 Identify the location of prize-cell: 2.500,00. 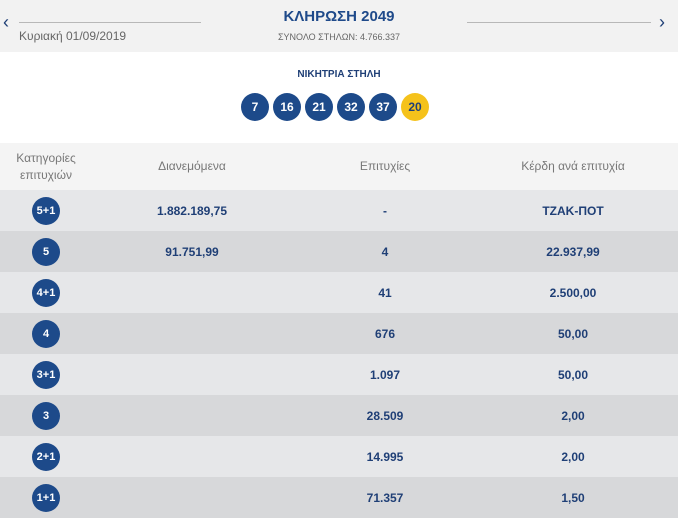
(573, 292).